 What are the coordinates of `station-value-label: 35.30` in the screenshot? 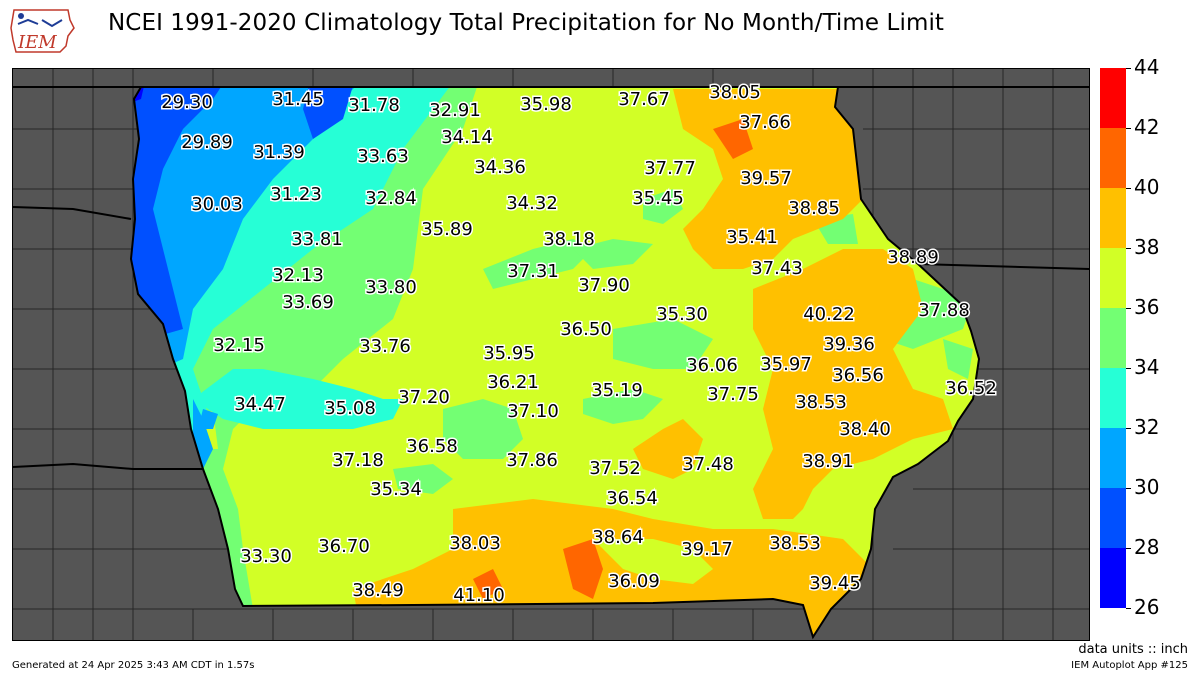 It's located at (682, 314).